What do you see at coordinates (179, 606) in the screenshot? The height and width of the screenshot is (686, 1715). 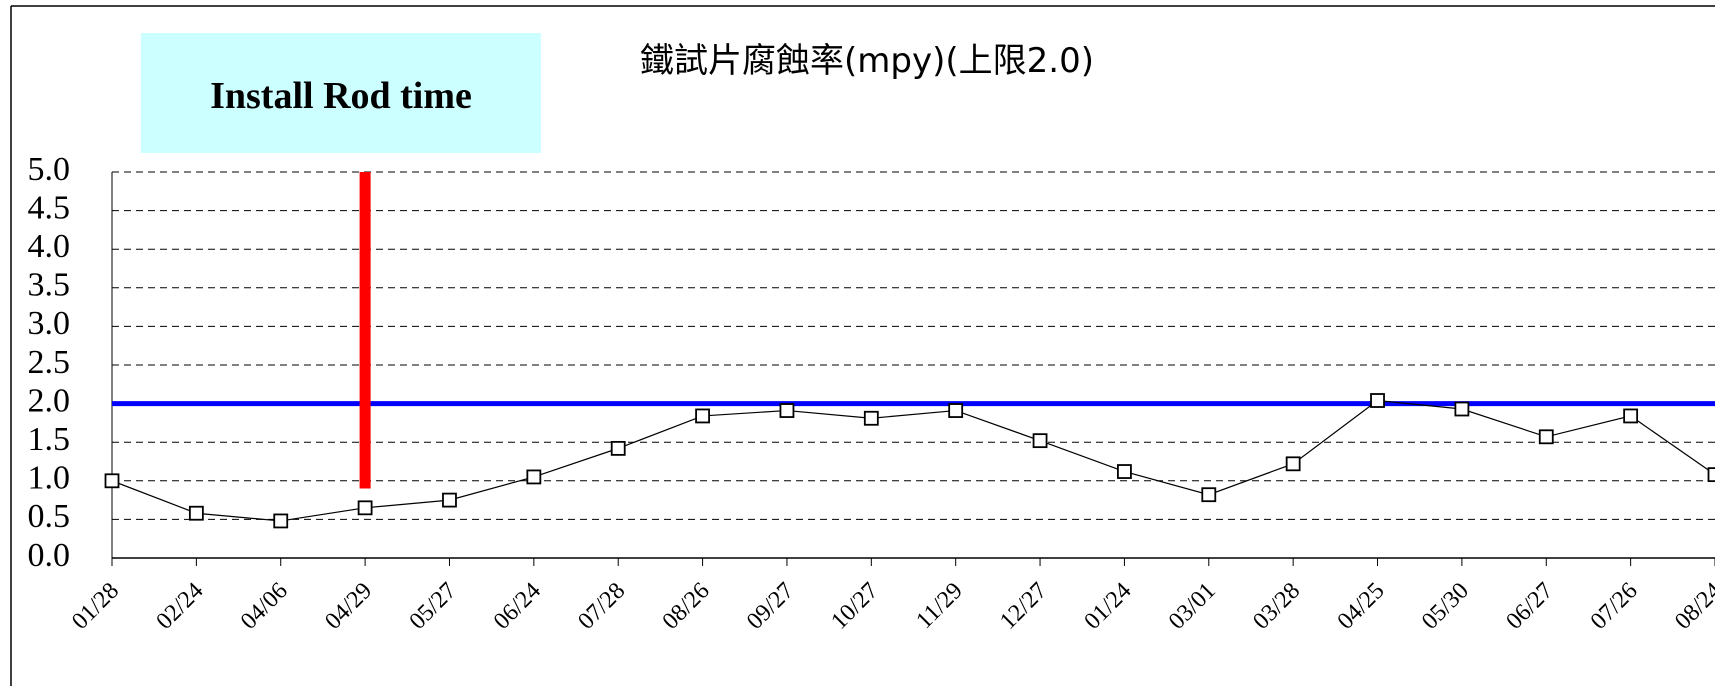 I see `x-tick-label: 02/24` at bounding box center [179, 606].